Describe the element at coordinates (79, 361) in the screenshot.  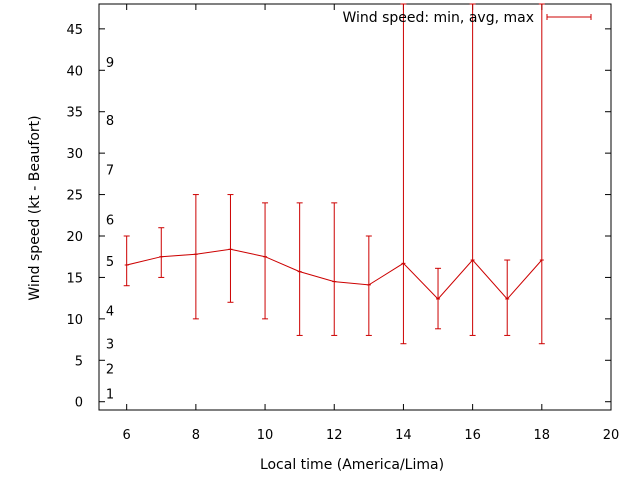
I see `y-tick-label: 5` at that location.